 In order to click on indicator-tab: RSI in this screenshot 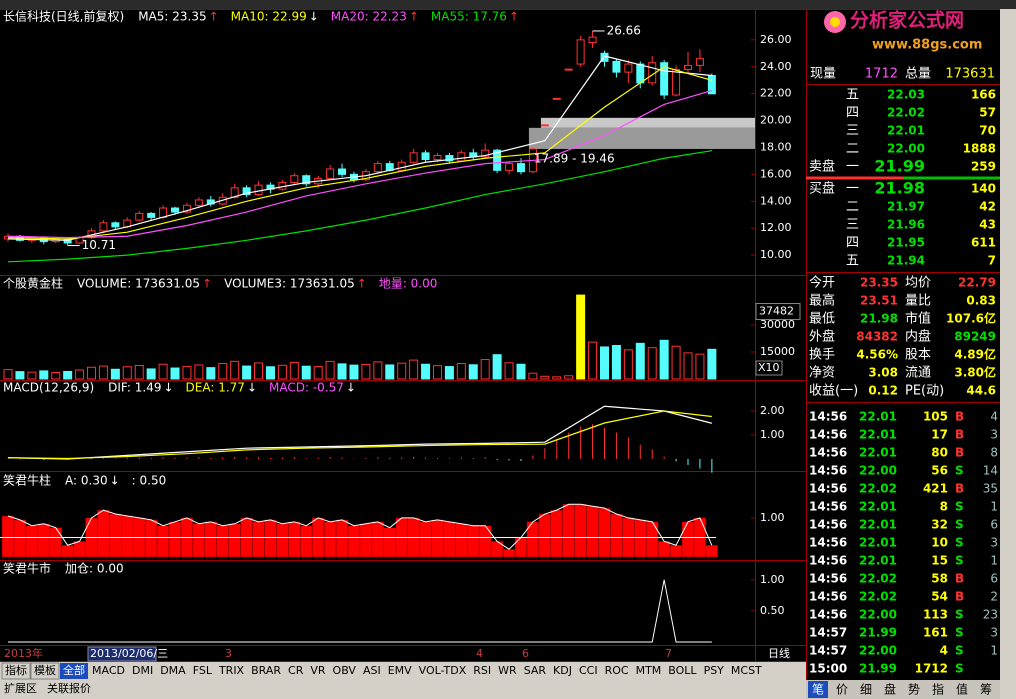, I will do `click(482, 670)`.